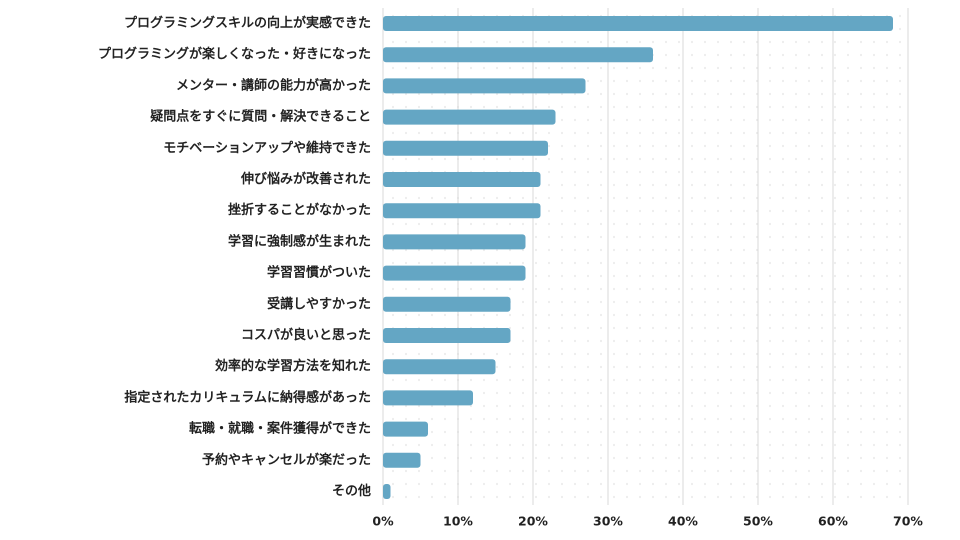  I want to click on category-label: プログラミングスキルの向上が実感できた, so click(247, 23).